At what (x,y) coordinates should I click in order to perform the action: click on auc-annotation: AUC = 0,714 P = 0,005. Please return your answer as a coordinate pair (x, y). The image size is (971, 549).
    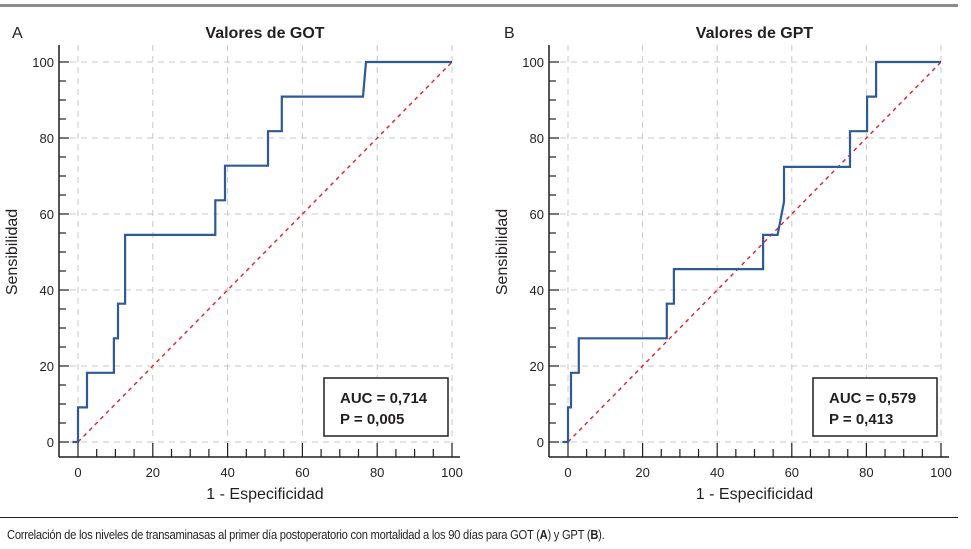
    Looking at the image, I should click on (386, 407).